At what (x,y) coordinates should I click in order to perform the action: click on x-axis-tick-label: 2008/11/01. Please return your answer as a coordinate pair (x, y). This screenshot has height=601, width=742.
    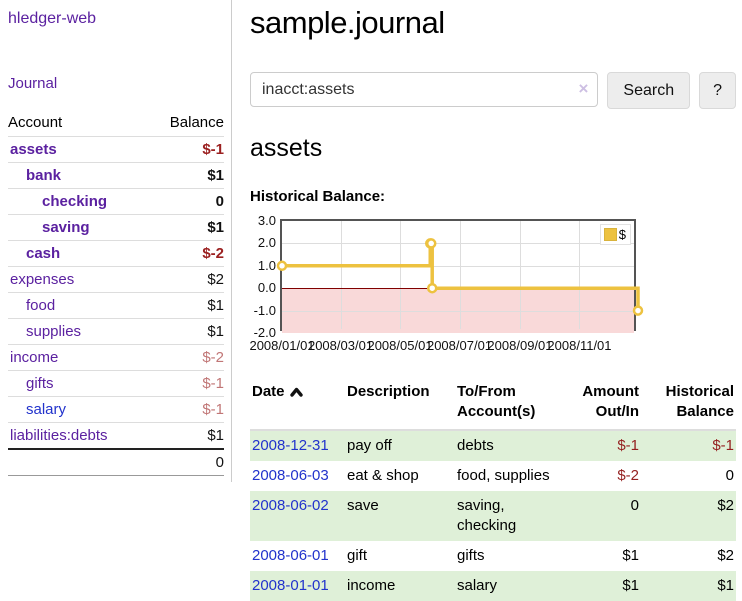
    Looking at the image, I should click on (579, 345).